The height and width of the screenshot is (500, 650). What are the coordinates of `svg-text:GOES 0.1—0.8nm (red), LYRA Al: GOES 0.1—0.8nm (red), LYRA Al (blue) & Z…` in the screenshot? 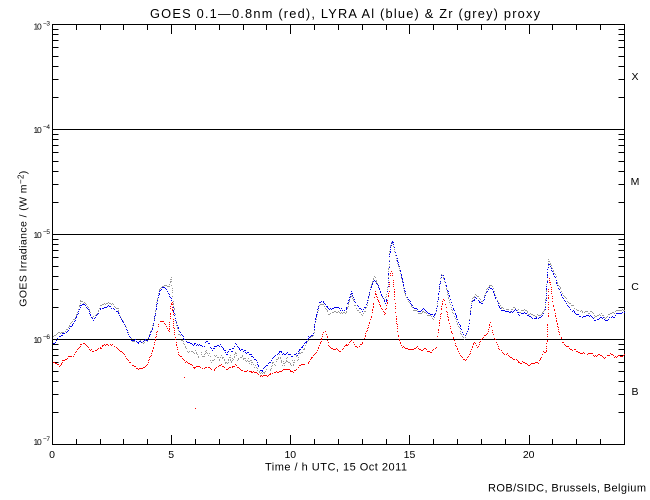 It's located at (345, 13).